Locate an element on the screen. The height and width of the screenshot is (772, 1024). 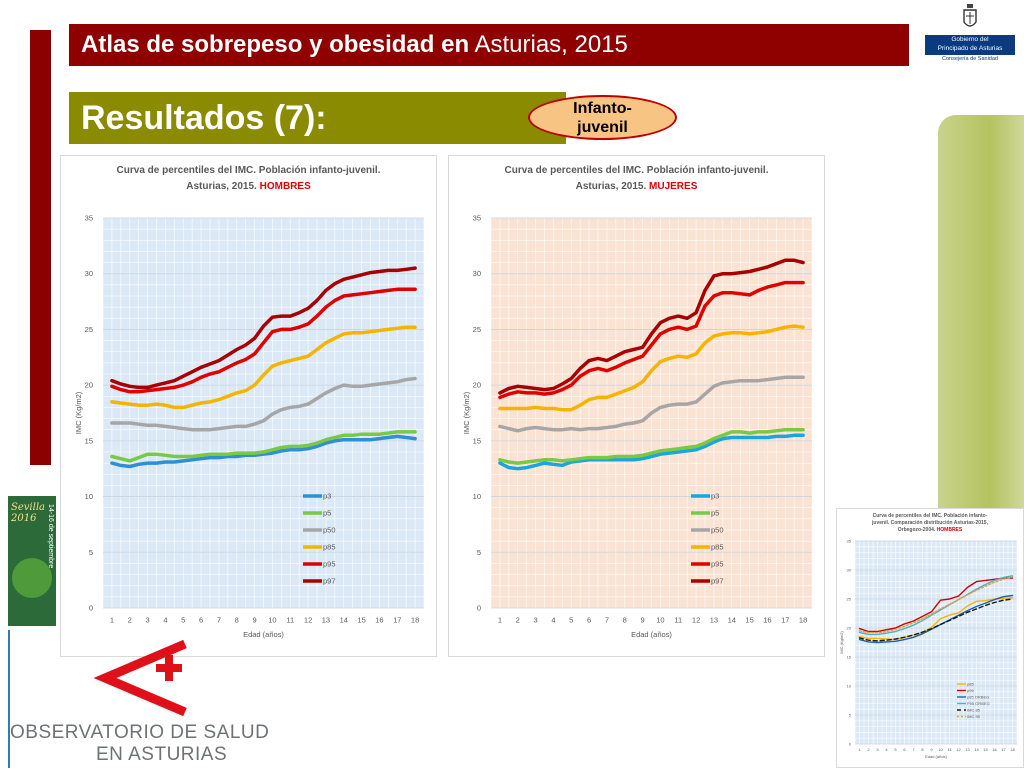
tree-icon is located at coordinates (32, 578).